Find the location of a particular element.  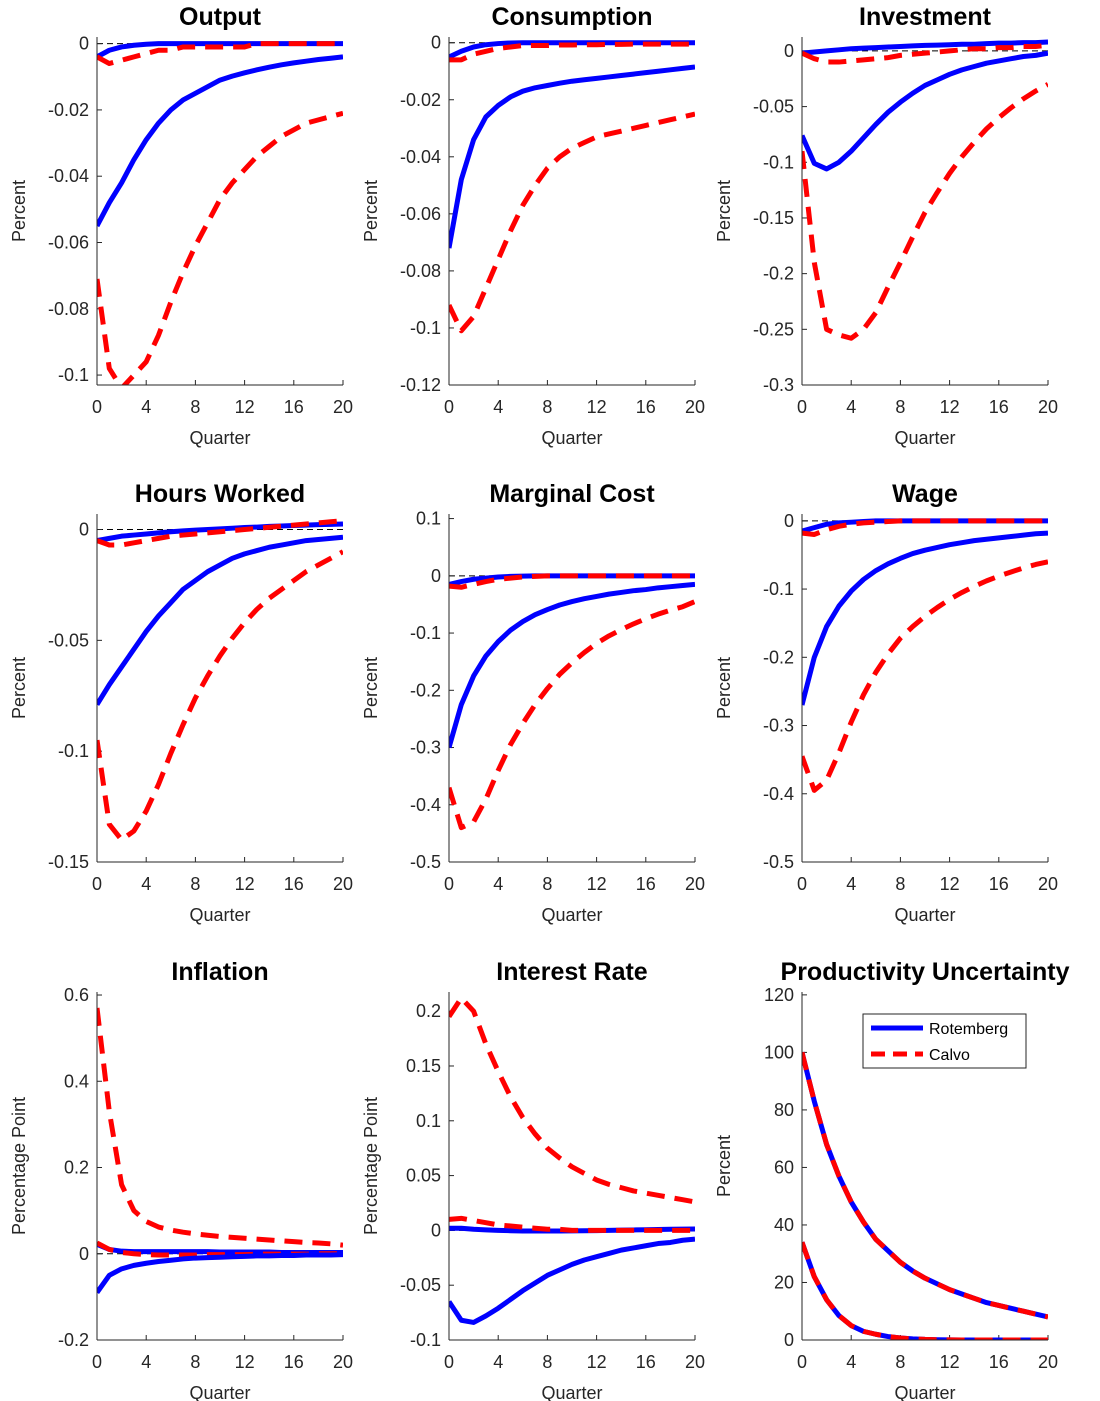

y-tick-label: -0.06 is located at coordinates (68, 242).